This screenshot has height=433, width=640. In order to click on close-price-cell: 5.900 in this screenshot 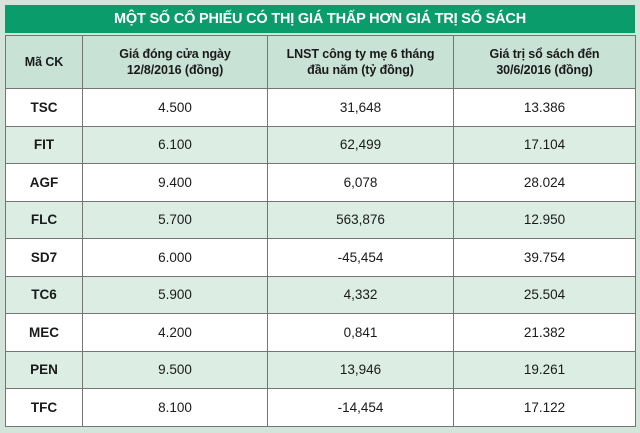, I will do `click(175, 294)`.